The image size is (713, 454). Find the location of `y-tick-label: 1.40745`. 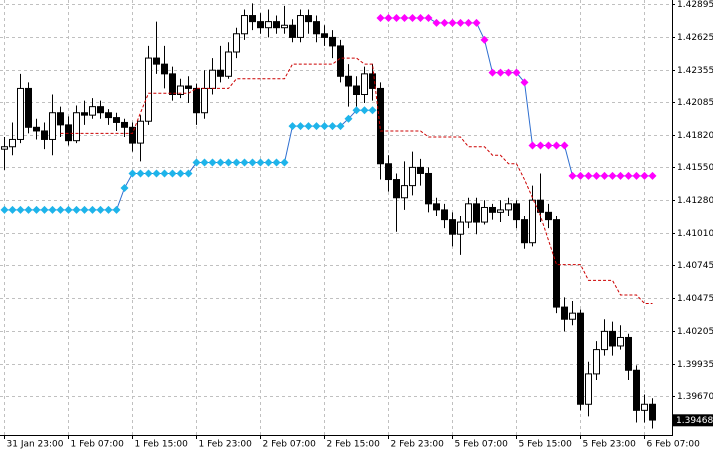

y-tick-label: 1.40745 is located at coordinates (695, 266).